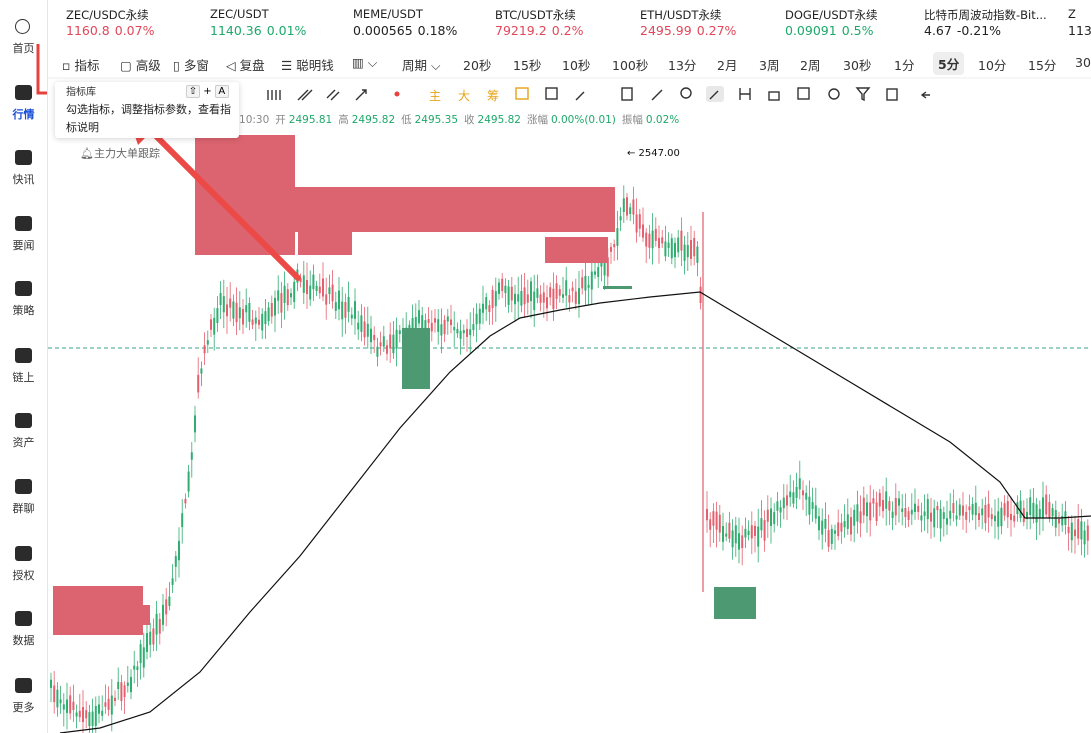 Image resolution: width=1091 pixels, height=733 pixels. I want to click on interval-option: 1分, so click(904, 65).